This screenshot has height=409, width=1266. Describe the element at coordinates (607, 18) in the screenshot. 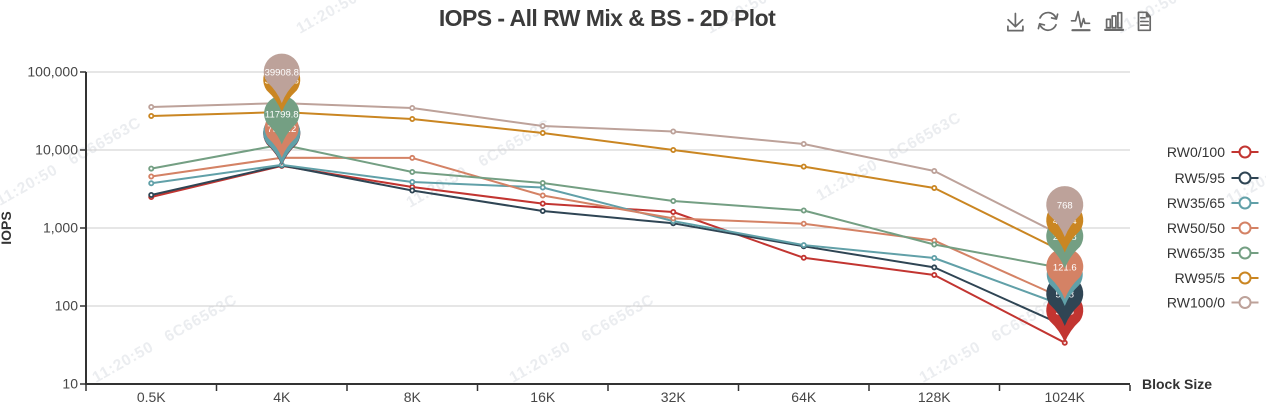

I see `svg-text:IOPS - All RW Mix & BS - 2D Pl: IOPS - All RW Mix & BS - 2D Plot` at that location.